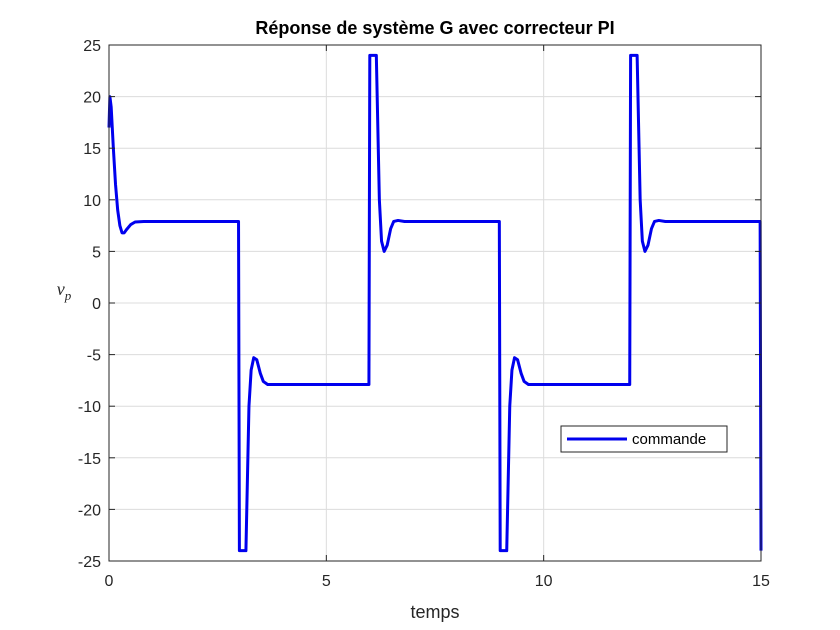  What do you see at coordinates (96, 252) in the screenshot?
I see `y-tick-label: 5` at bounding box center [96, 252].